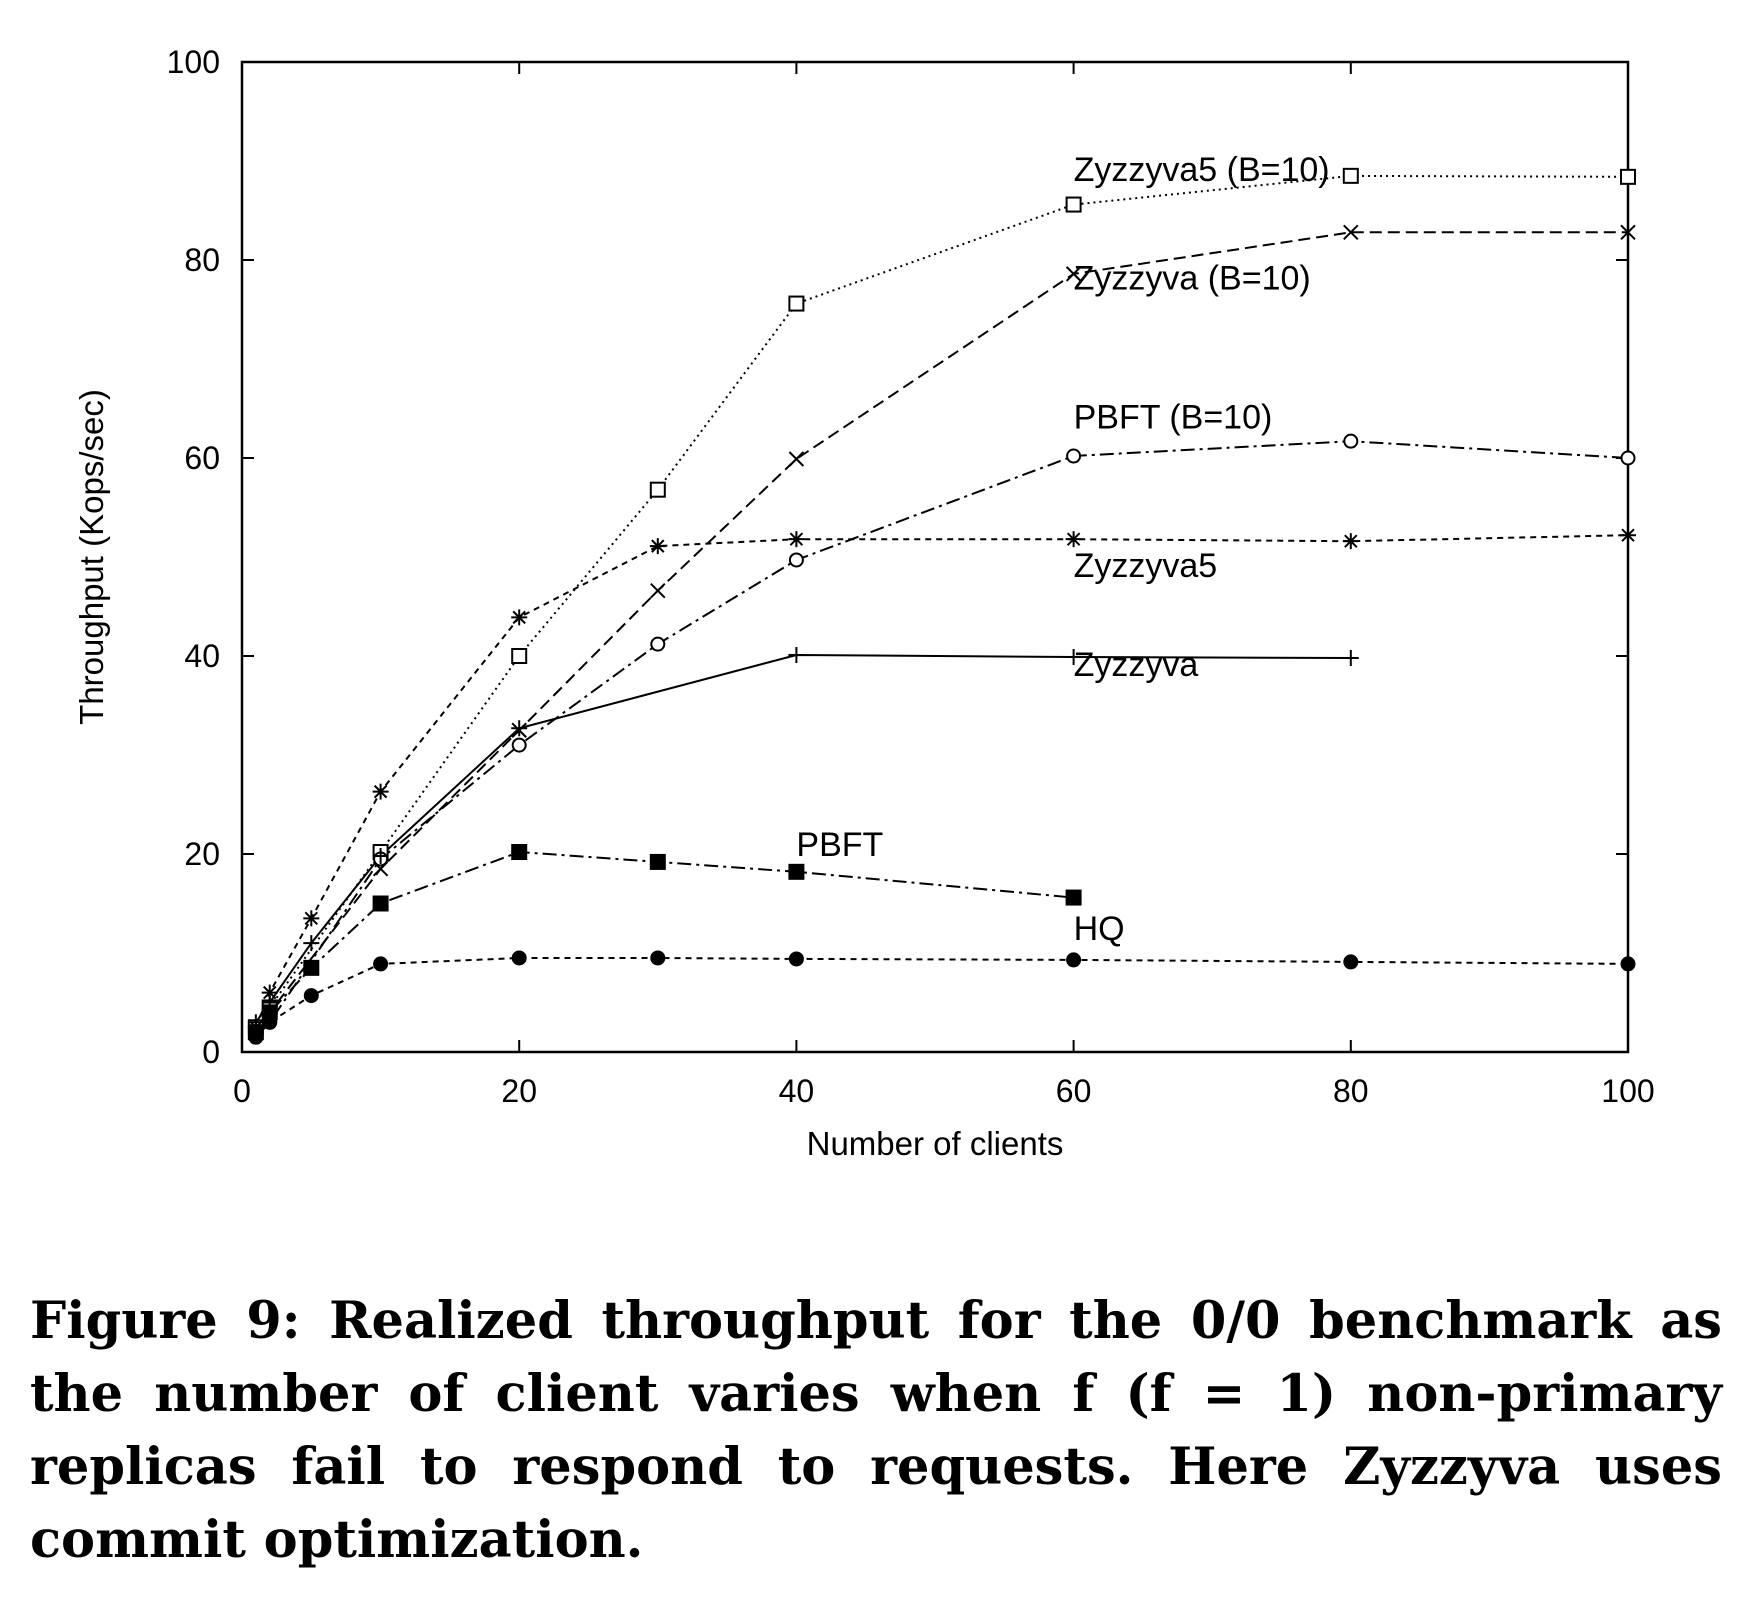 Image resolution: width=1752 pixels, height=1610 pixels. Describe the element at coordinates (202, 854) in the screenshot. I see `y-tick-label: 20` at that location.